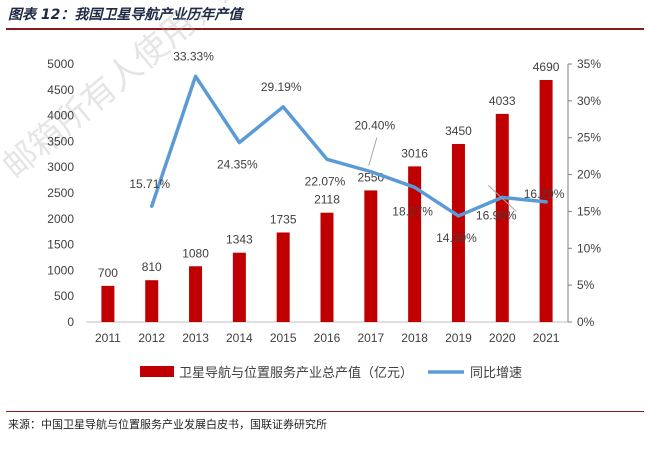  What do you see at coordinates (325, 29) in the screenshot?
I see `title-divider` at bounding box center [325, 29].